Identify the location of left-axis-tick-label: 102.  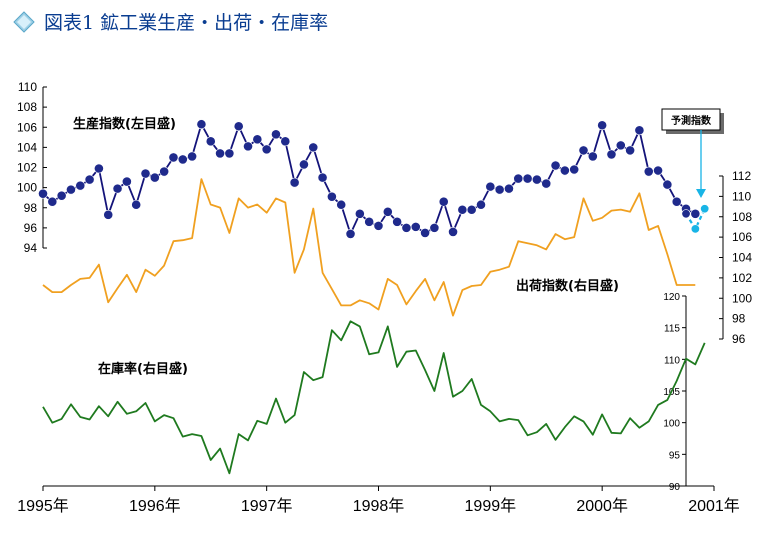
(27, 168).